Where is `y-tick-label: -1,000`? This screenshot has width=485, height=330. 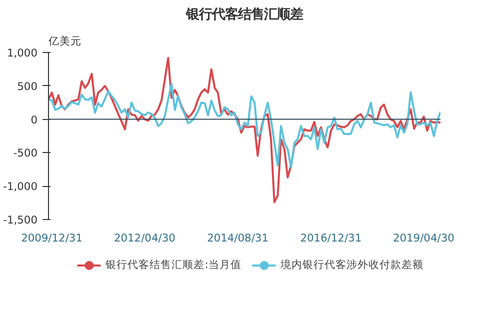 y-tick-label: -1,000 is located at coordinates (20, 187).